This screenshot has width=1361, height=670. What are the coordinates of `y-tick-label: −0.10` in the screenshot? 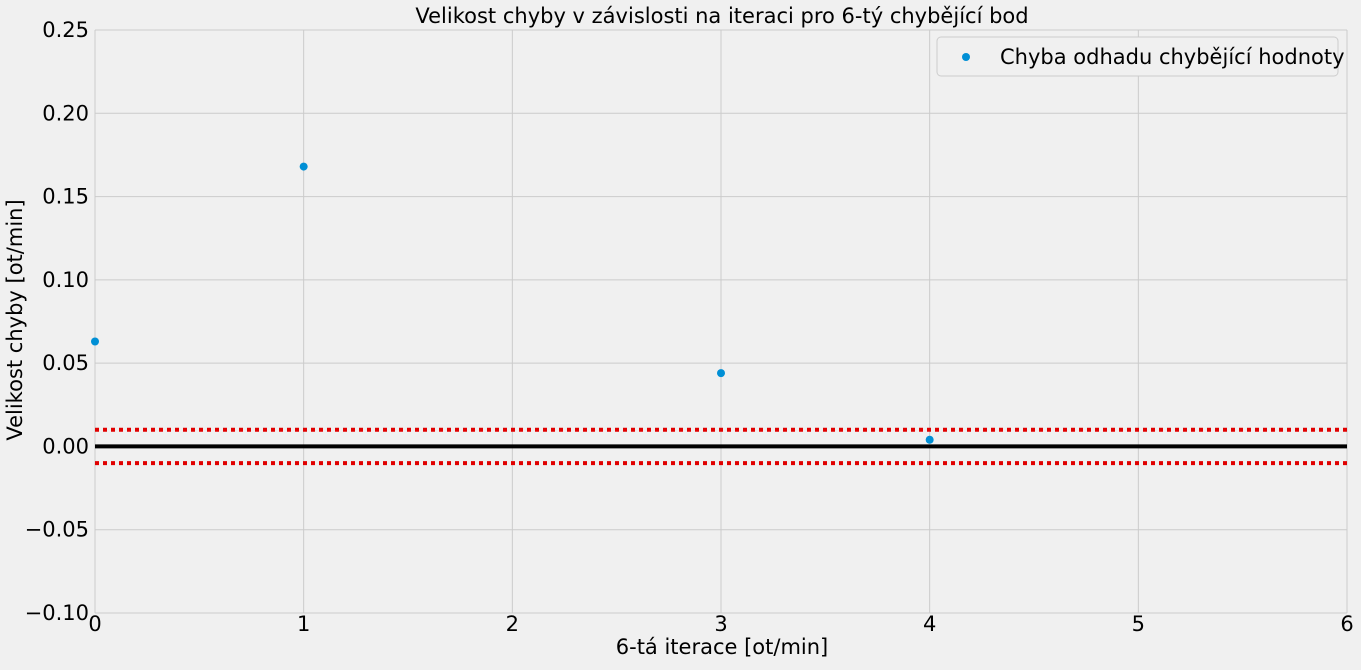 It's located at (57, 613).